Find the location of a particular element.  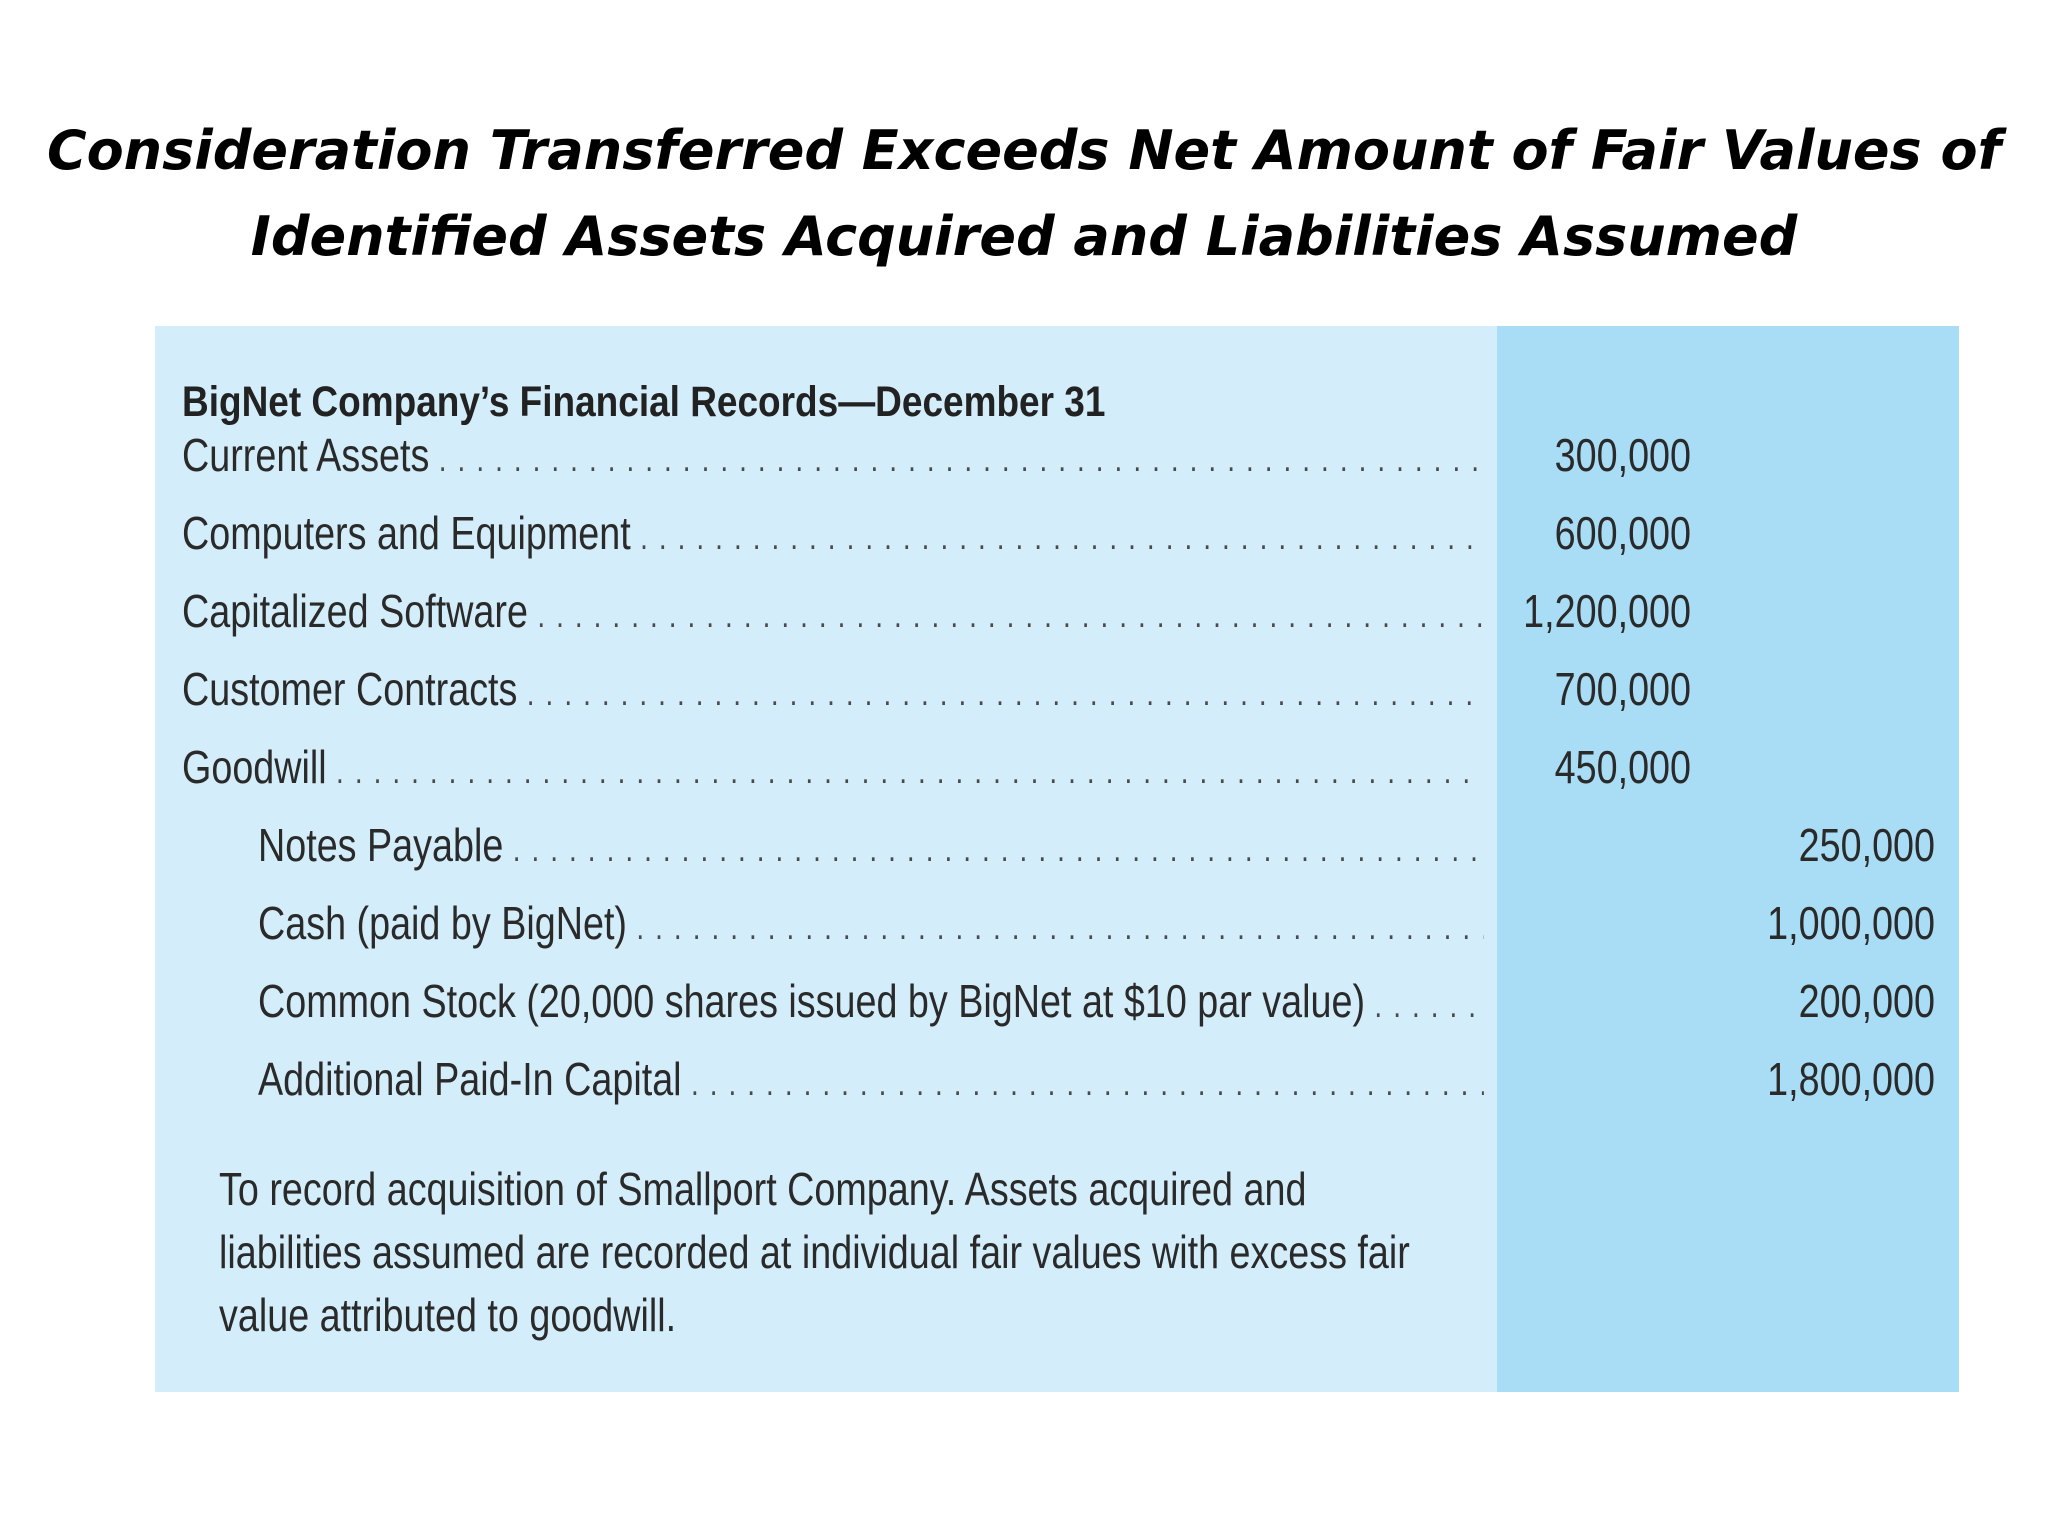

account-name: Computers and Equipment is located at coordinates (832, 533).